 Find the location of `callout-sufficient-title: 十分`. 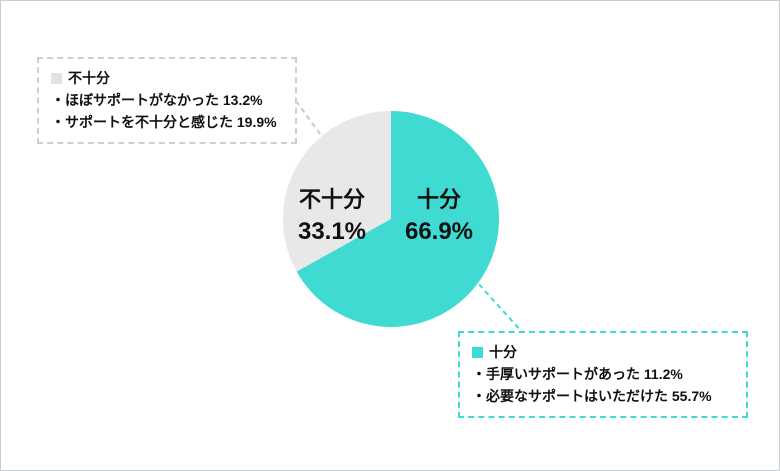

callout-sufficient-title: 十分 is located at coordinates (503, 352).